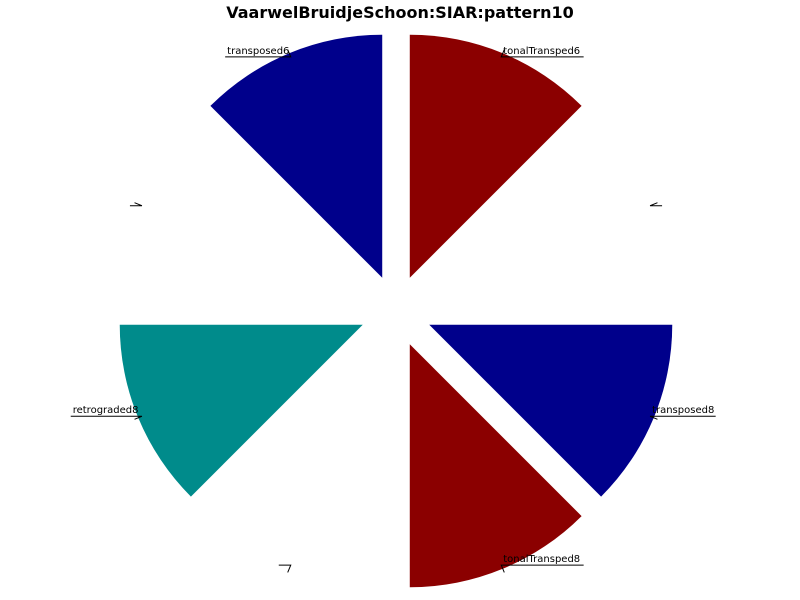 The width and height of the screenshot is (800, 600). Describe the element at coordinates (400, 12) in the screenshot. I see `chart-title: VaarwelBruidjeSchoon:SIAR:pattern10` at that location.